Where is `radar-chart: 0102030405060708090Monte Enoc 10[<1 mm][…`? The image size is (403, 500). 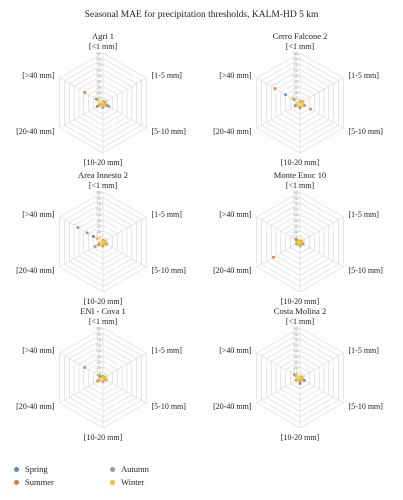 radar-chart: 0102030405060708090Monte Enoc 10[<1 mm][… is located at coordinates (298, 238).